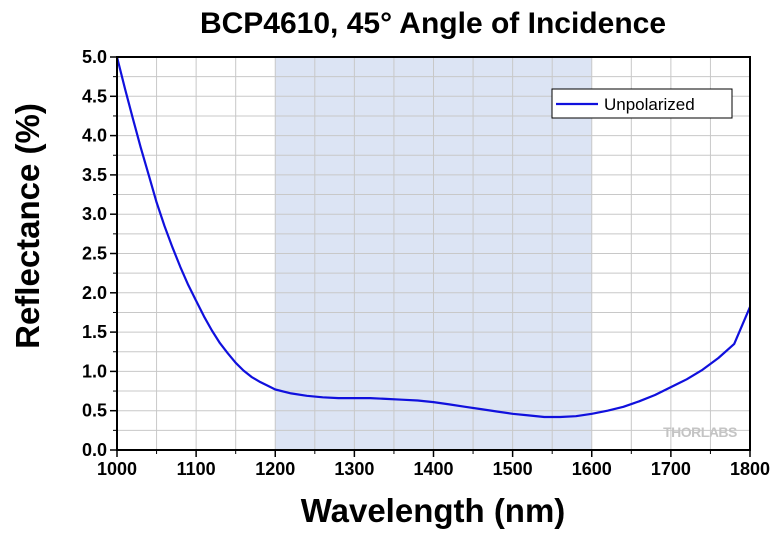 This screenshot has height=537, width=780. Describe the element at coordinates (94, 371) in the screenshot. I see `y-tick-label: 1.0` at that location.